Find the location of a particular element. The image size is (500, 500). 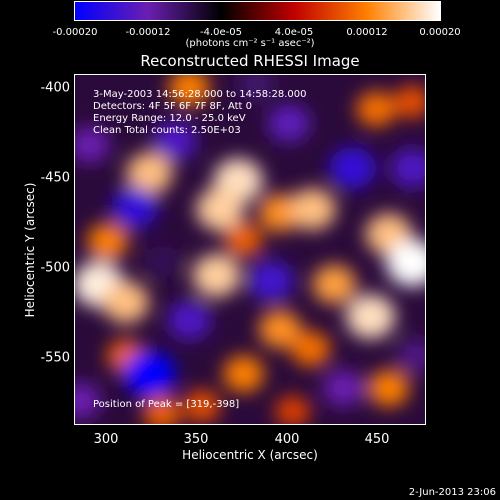

colorbar-unit-label: (photons cm⁻² s⁻¹ asec⁻²) is located at coordinates (250, 43).